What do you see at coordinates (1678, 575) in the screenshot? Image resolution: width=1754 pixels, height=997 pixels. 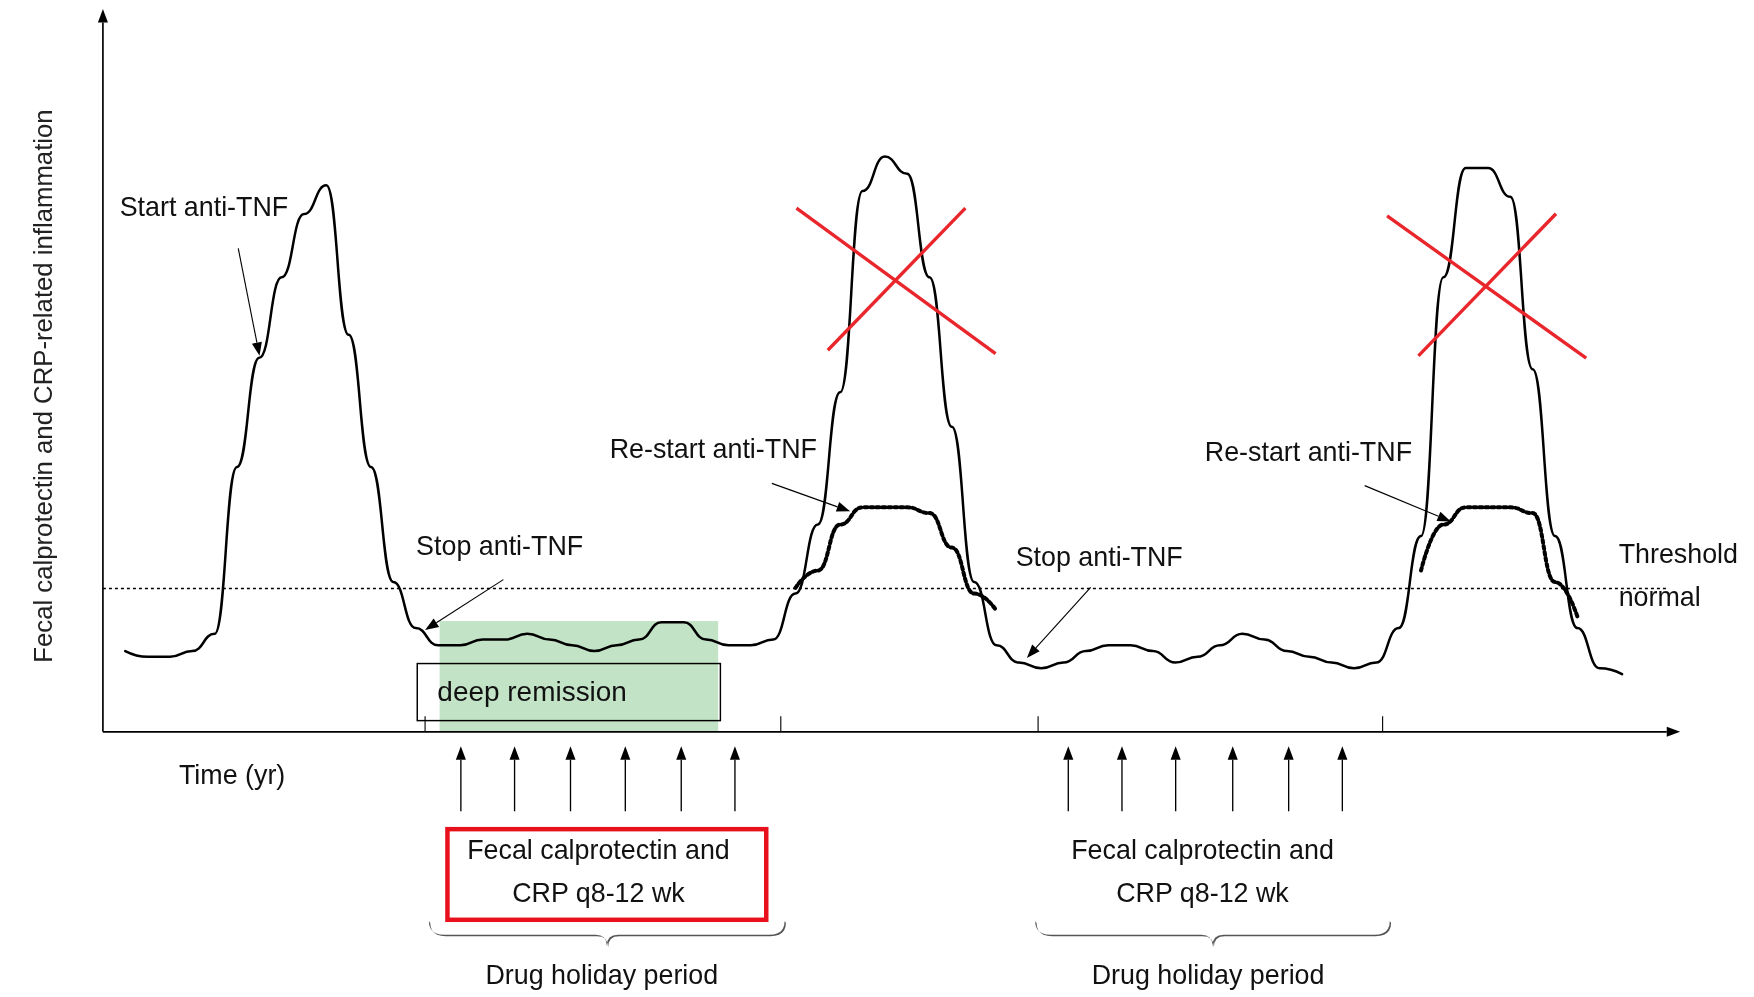 I see `ref-line-label: Threshold normal` at bounding box center [1678, 575].